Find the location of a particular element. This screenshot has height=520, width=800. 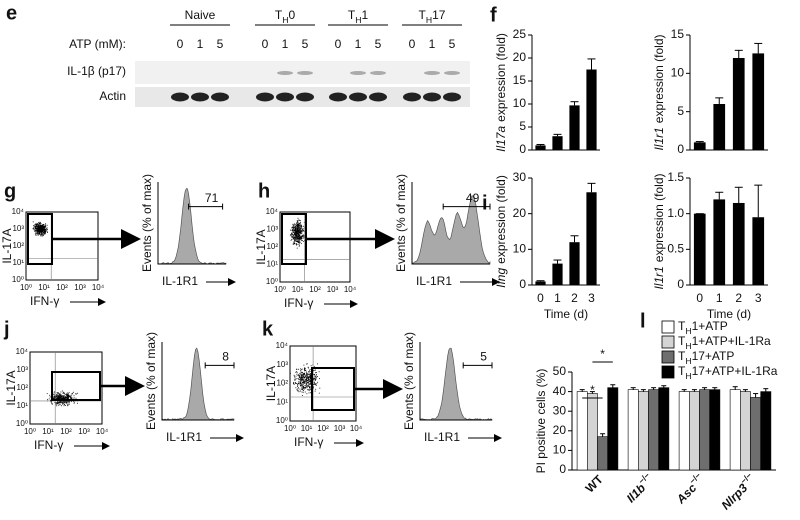

il1b-band is located at coordinates (285, 73).